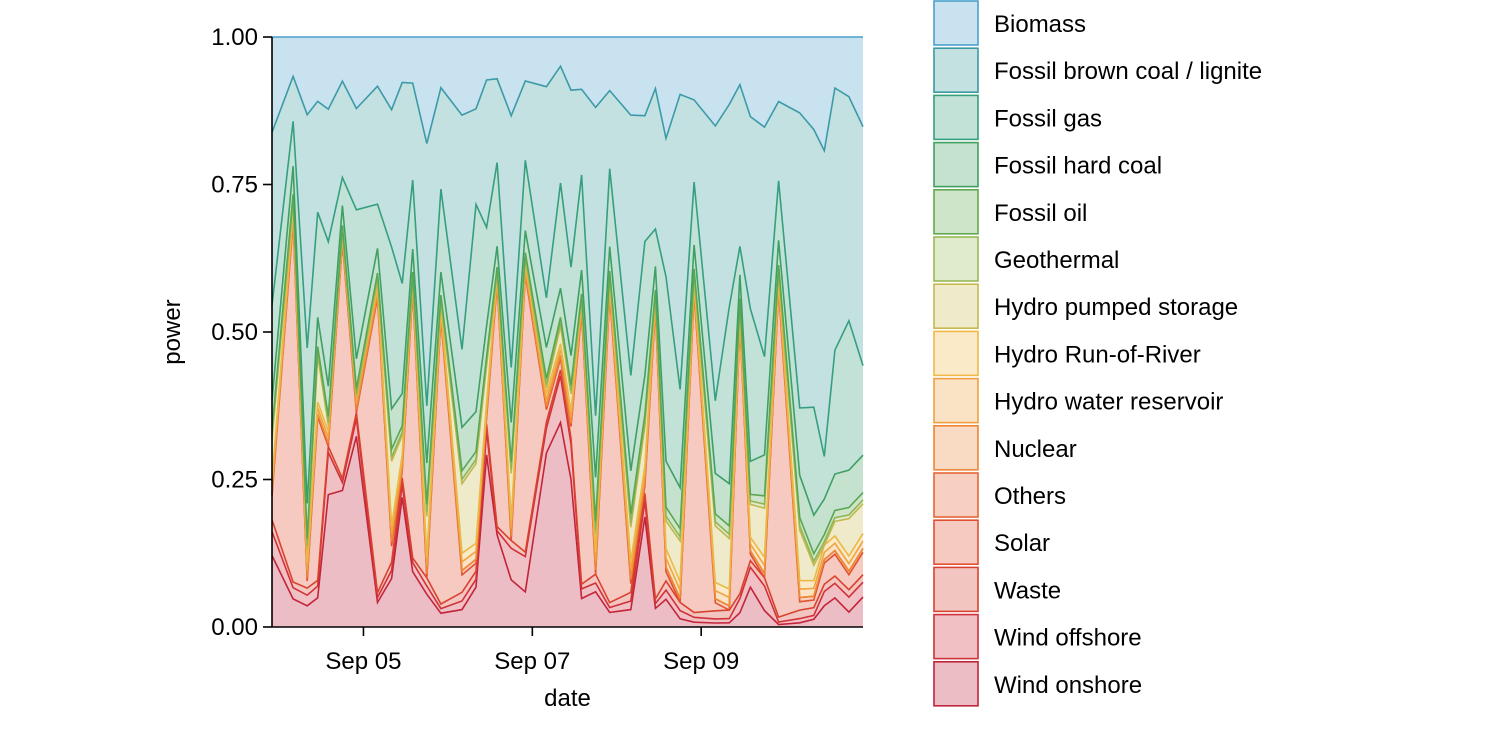  I want to click on y-tick-label: 0.75, so click(234, 185).